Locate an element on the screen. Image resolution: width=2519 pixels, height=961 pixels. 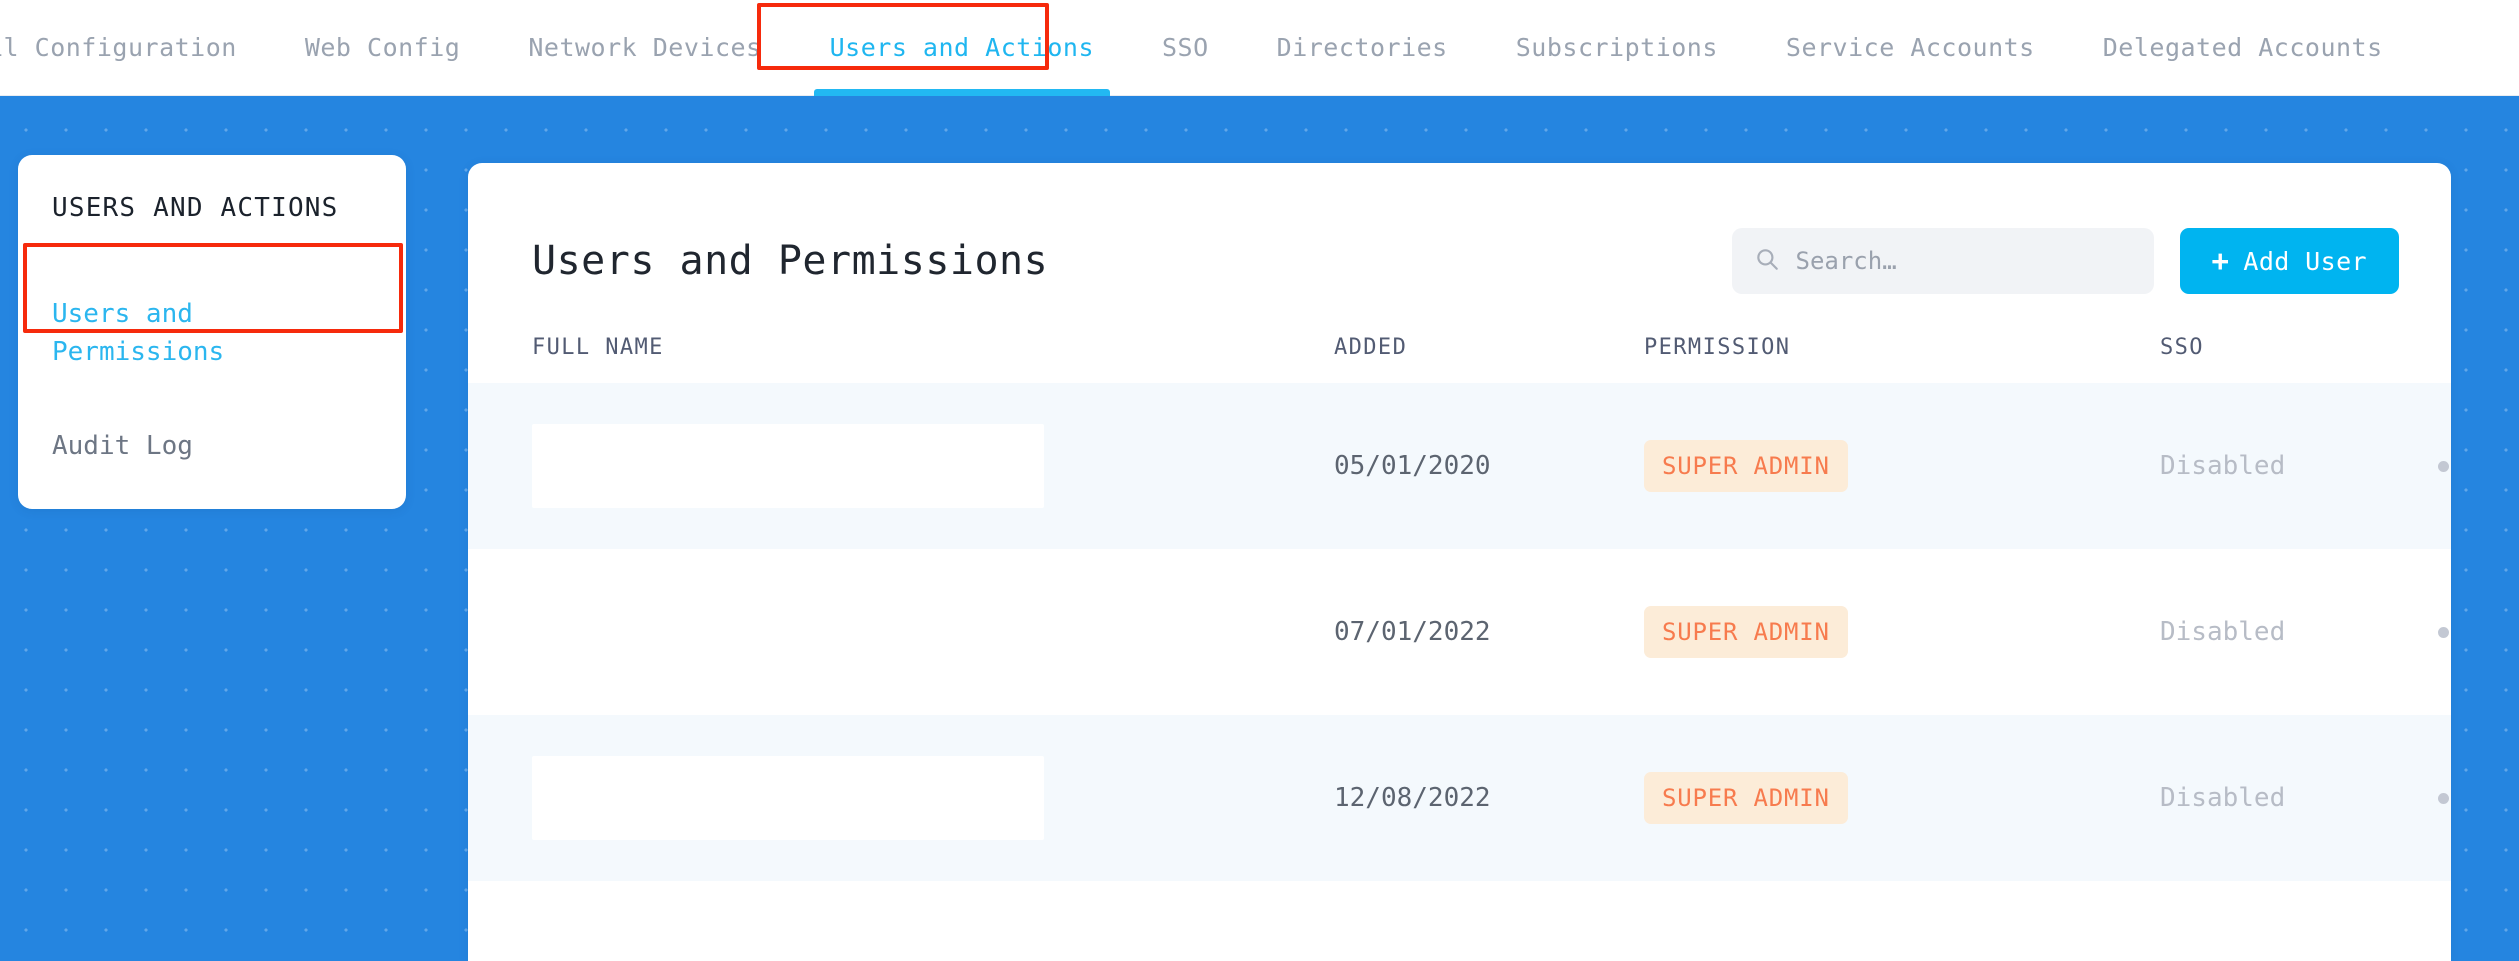
sidebar-item-users-and-permissions: Users and Permissions is located at coordinates (212, 315).